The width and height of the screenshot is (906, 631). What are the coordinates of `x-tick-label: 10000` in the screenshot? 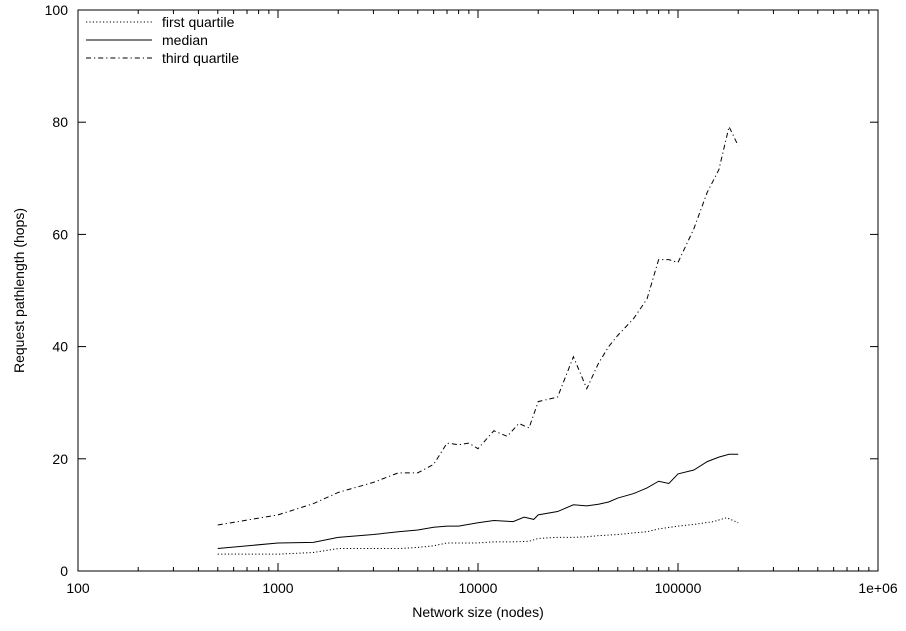 It's located at (478, 588).